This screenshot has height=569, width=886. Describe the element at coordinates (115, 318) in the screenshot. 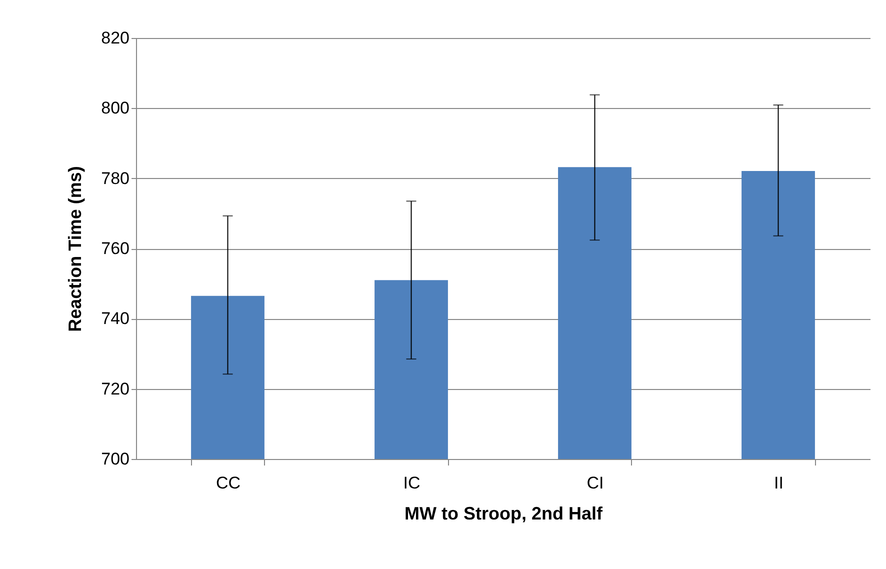

I see `y-tick-label: 740` at that location.